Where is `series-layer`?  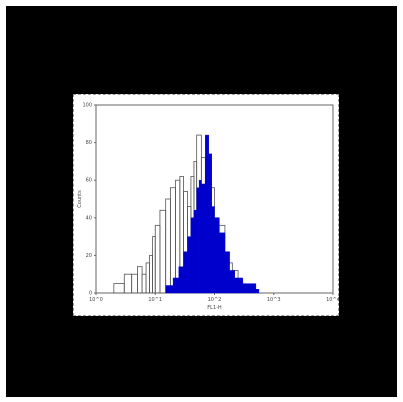 series-layer is located at coordinates (186, 214).